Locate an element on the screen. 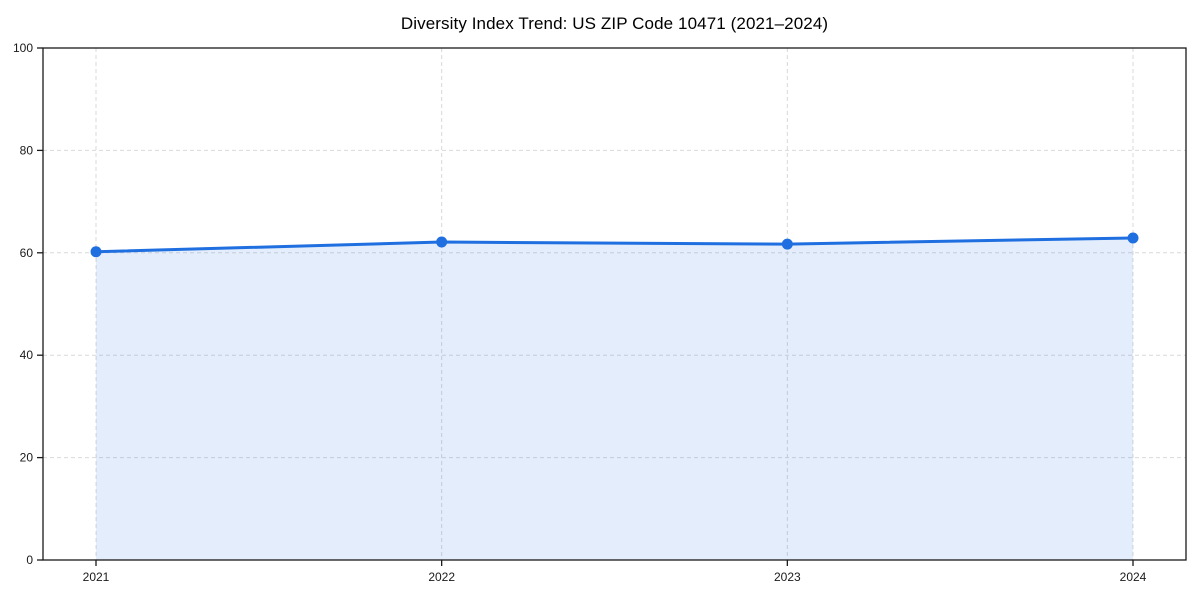  x-tick-label: 2024 is located at coordinates (1133, 577).